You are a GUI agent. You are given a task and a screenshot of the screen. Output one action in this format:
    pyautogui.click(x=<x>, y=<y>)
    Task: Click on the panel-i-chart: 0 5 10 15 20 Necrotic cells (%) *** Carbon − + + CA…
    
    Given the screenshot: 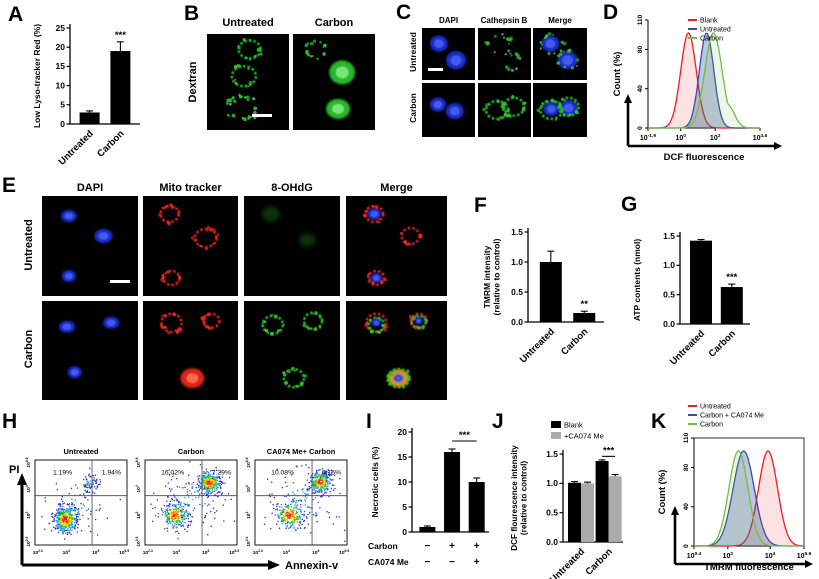 What is the action you would take?
    pyautogui.click(x=428, y=497)
    